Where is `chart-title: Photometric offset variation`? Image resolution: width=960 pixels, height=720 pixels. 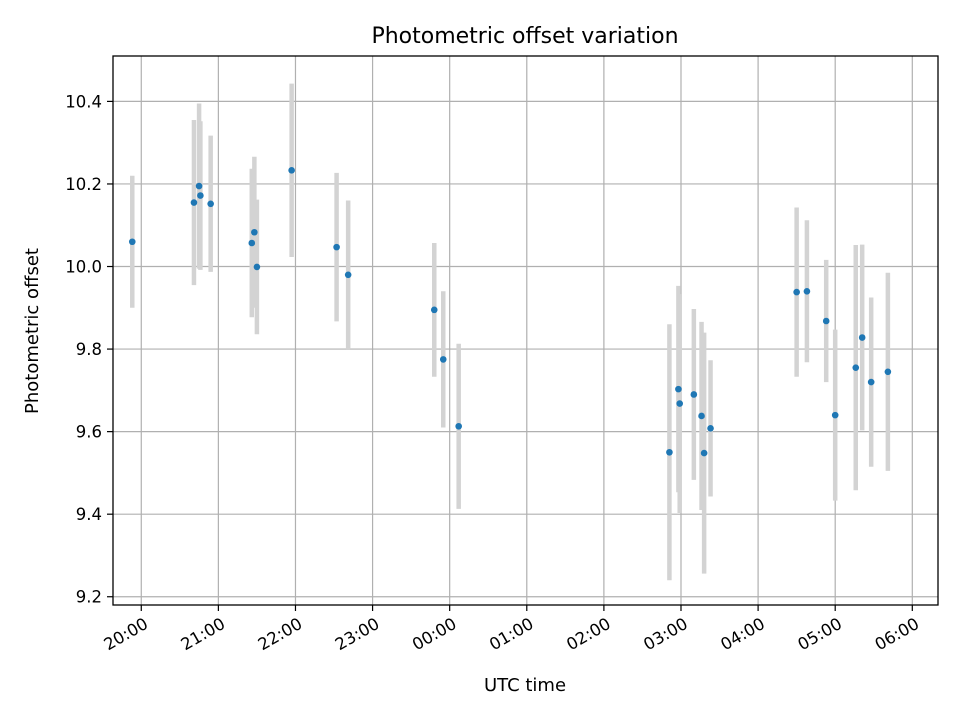 chart-title: Photometric offset variation is located at coordinates (524, 36).